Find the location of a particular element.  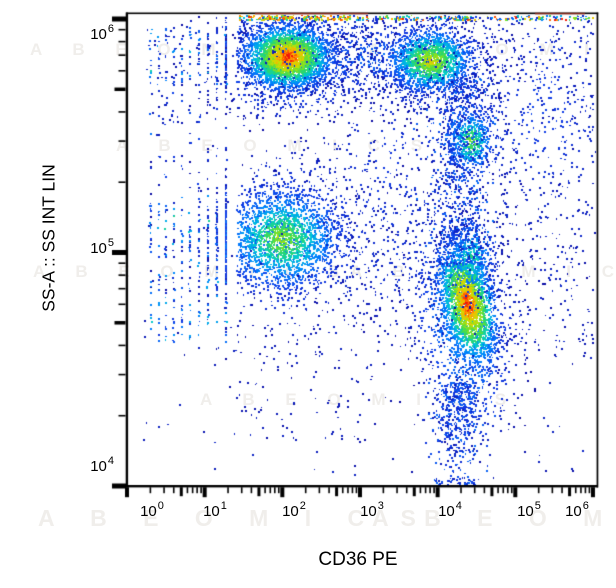

x-tick-label: 10¹ is located at coordinates (215, 510).